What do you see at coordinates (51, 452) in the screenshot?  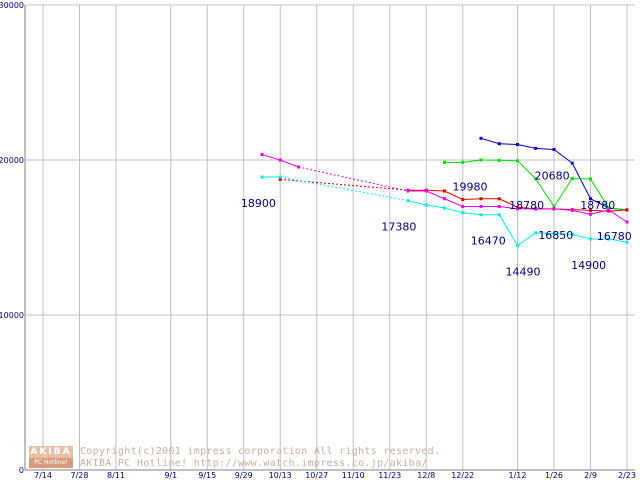 I see `logo-top-text: AKIBA` at bounding box center [51, 452].